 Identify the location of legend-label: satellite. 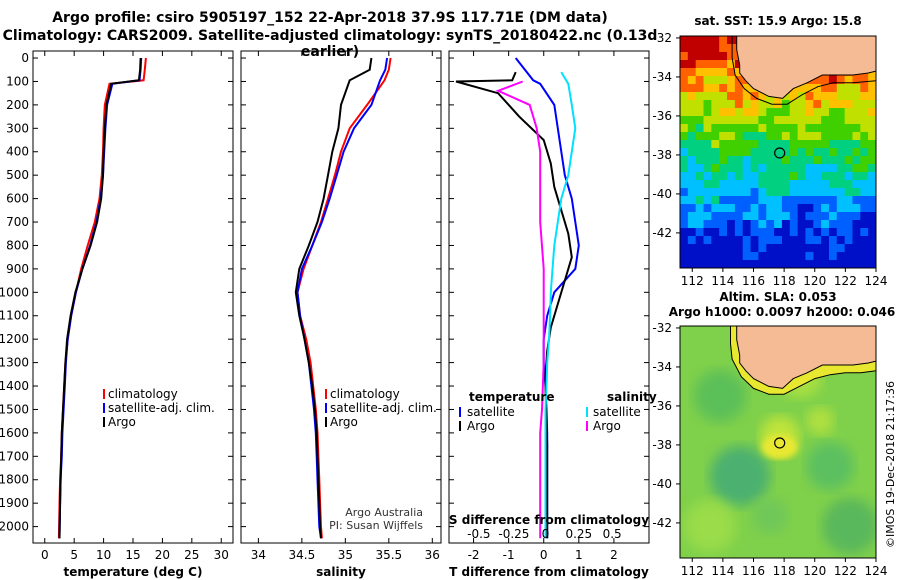
(491, 412).